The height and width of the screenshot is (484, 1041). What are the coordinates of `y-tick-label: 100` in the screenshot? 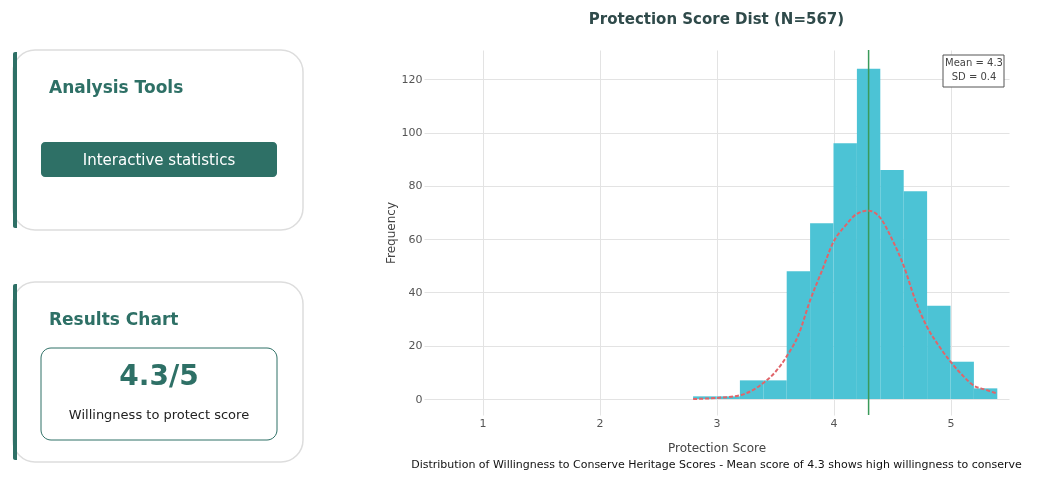 It's located at (412, 133).